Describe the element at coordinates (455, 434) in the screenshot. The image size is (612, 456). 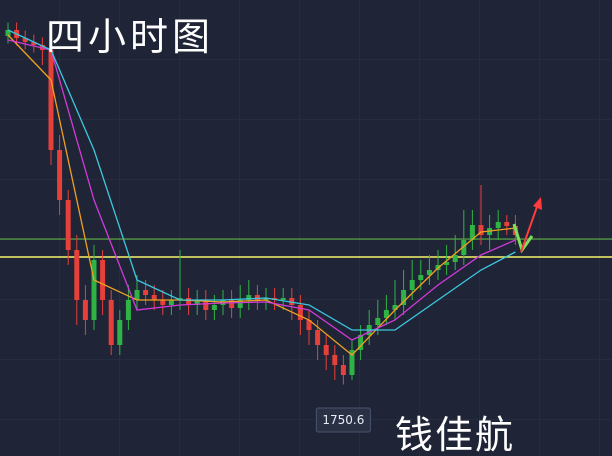
I see `signature: 钱佳航` at that location.